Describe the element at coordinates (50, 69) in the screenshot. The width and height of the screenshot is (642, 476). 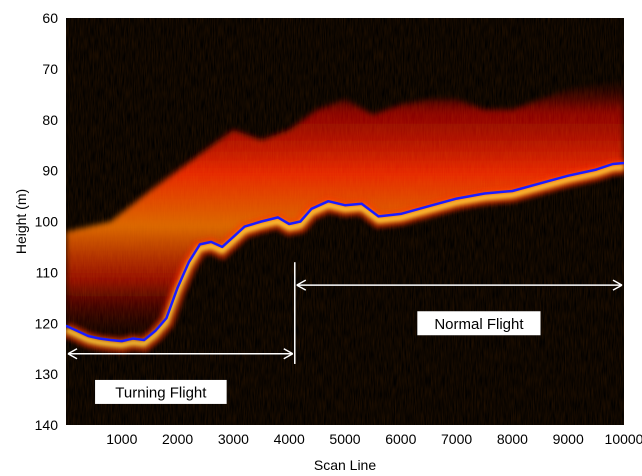
I see `y-tick-label: 70` at that location.